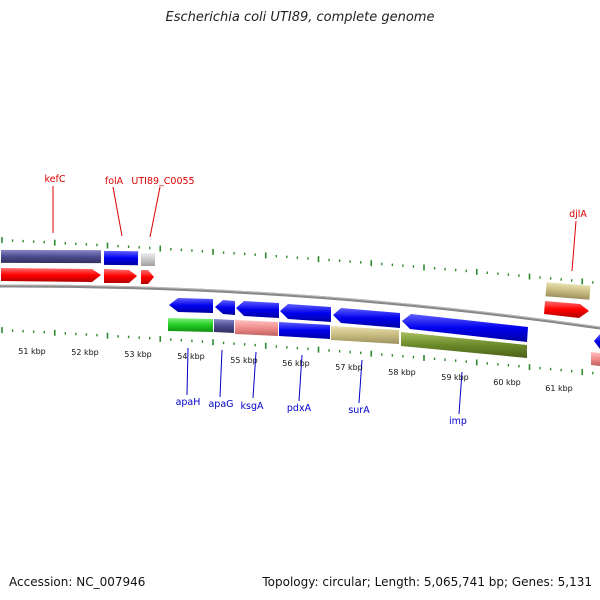  Describe the element at coordinates (120, 276) in the screenshot. I see `gene-folA-arrow` at that location.